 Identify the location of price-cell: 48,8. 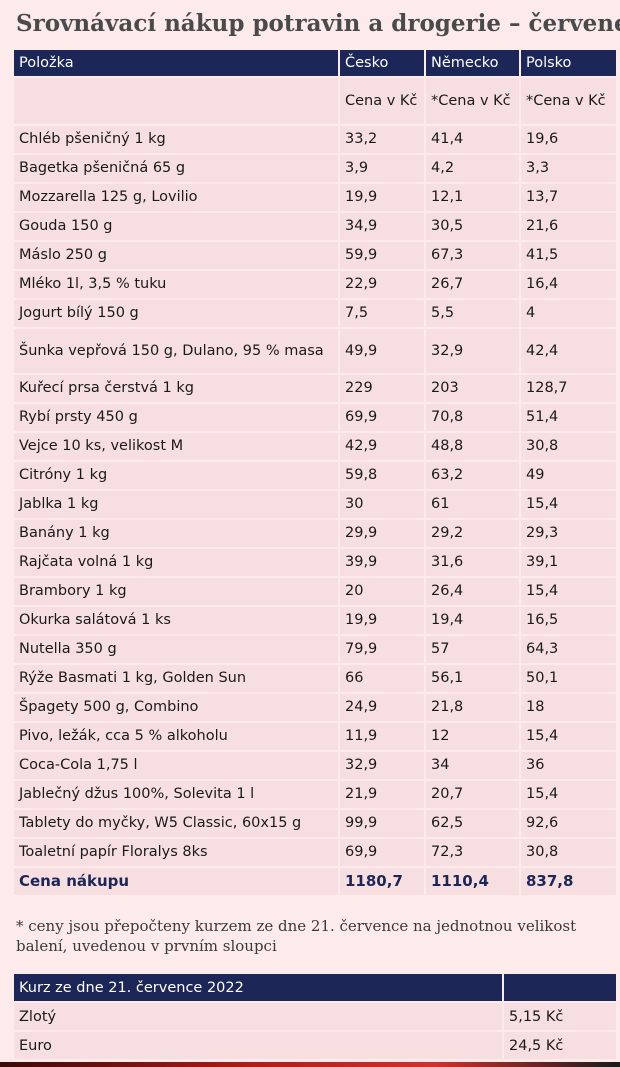
(472, 446).